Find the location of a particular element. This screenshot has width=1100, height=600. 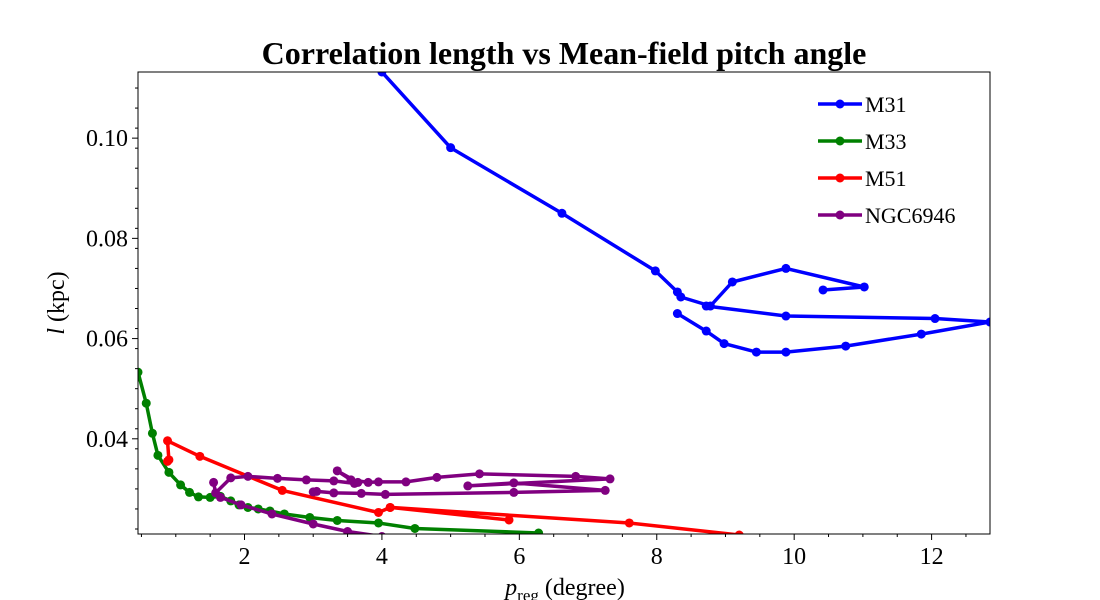

legend-label-m51: M51 is located at coordinates (886, 178).